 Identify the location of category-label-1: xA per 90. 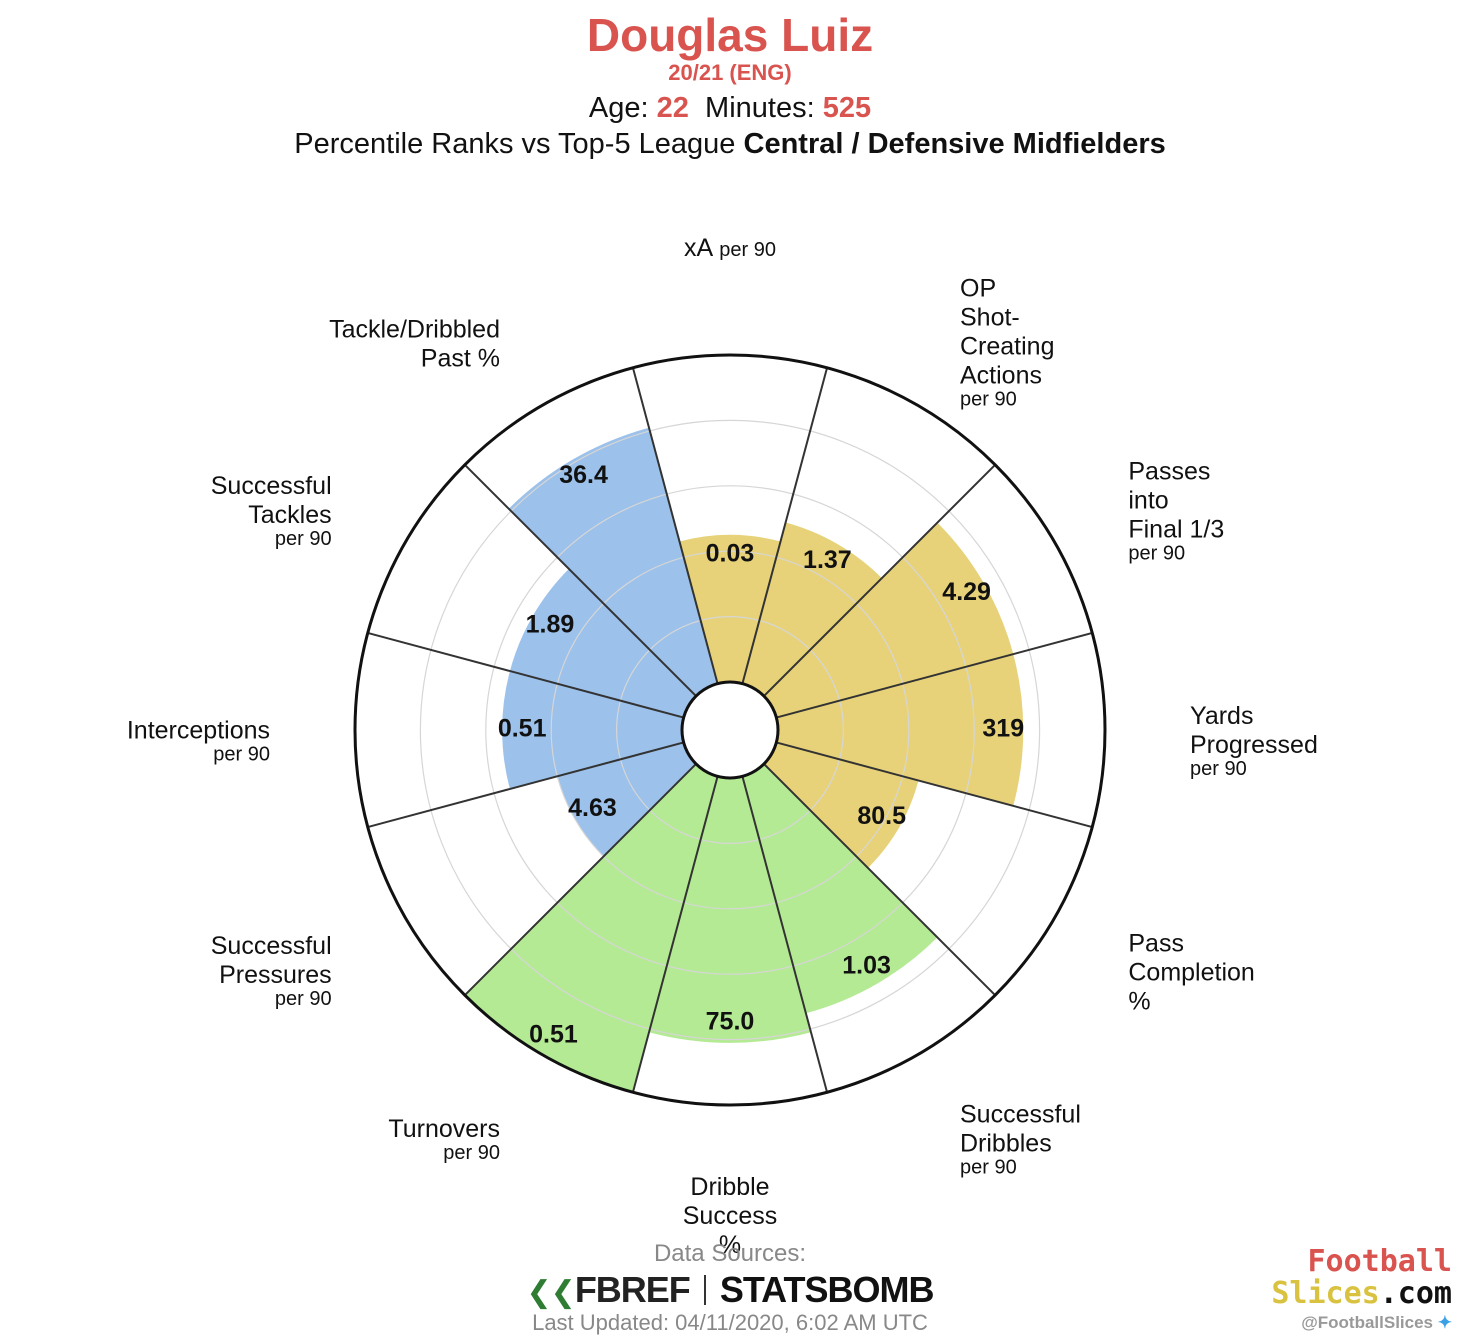
(730, 248).